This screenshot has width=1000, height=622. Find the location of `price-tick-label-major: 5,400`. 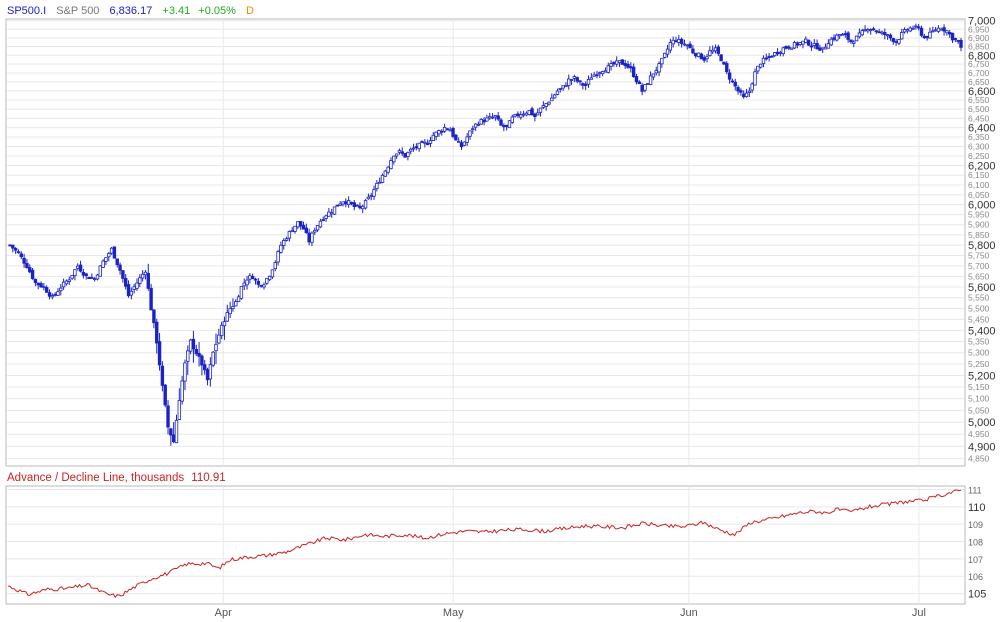

price-tick-label-major: 5,400 is located at coordinates (982, 331).